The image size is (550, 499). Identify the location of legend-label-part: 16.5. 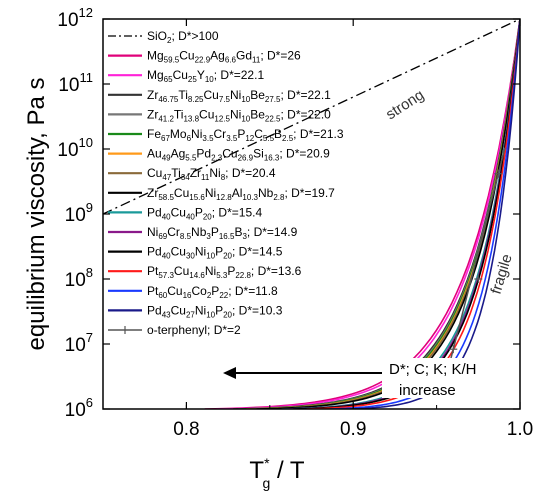
(227, 236).